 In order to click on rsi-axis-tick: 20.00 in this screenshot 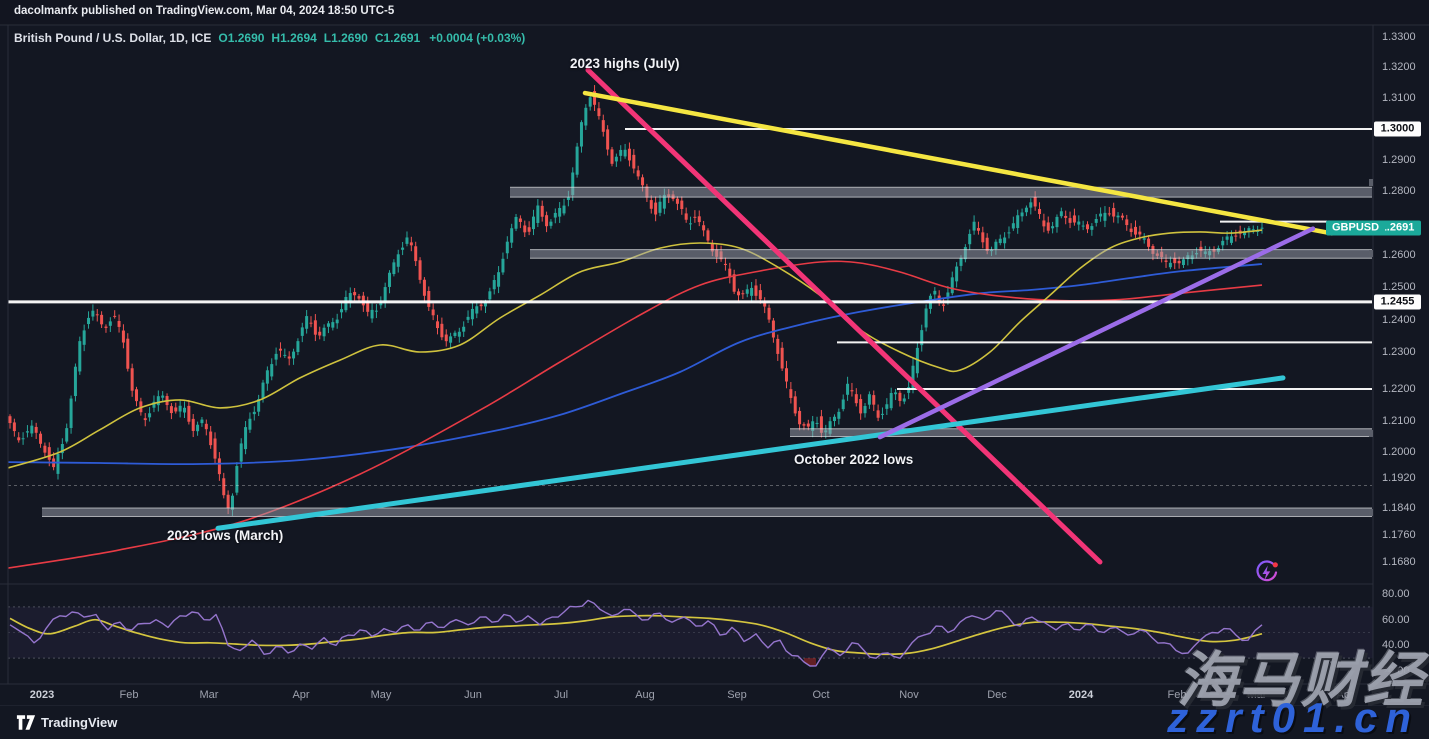, I will do `click(1396, 670)`.